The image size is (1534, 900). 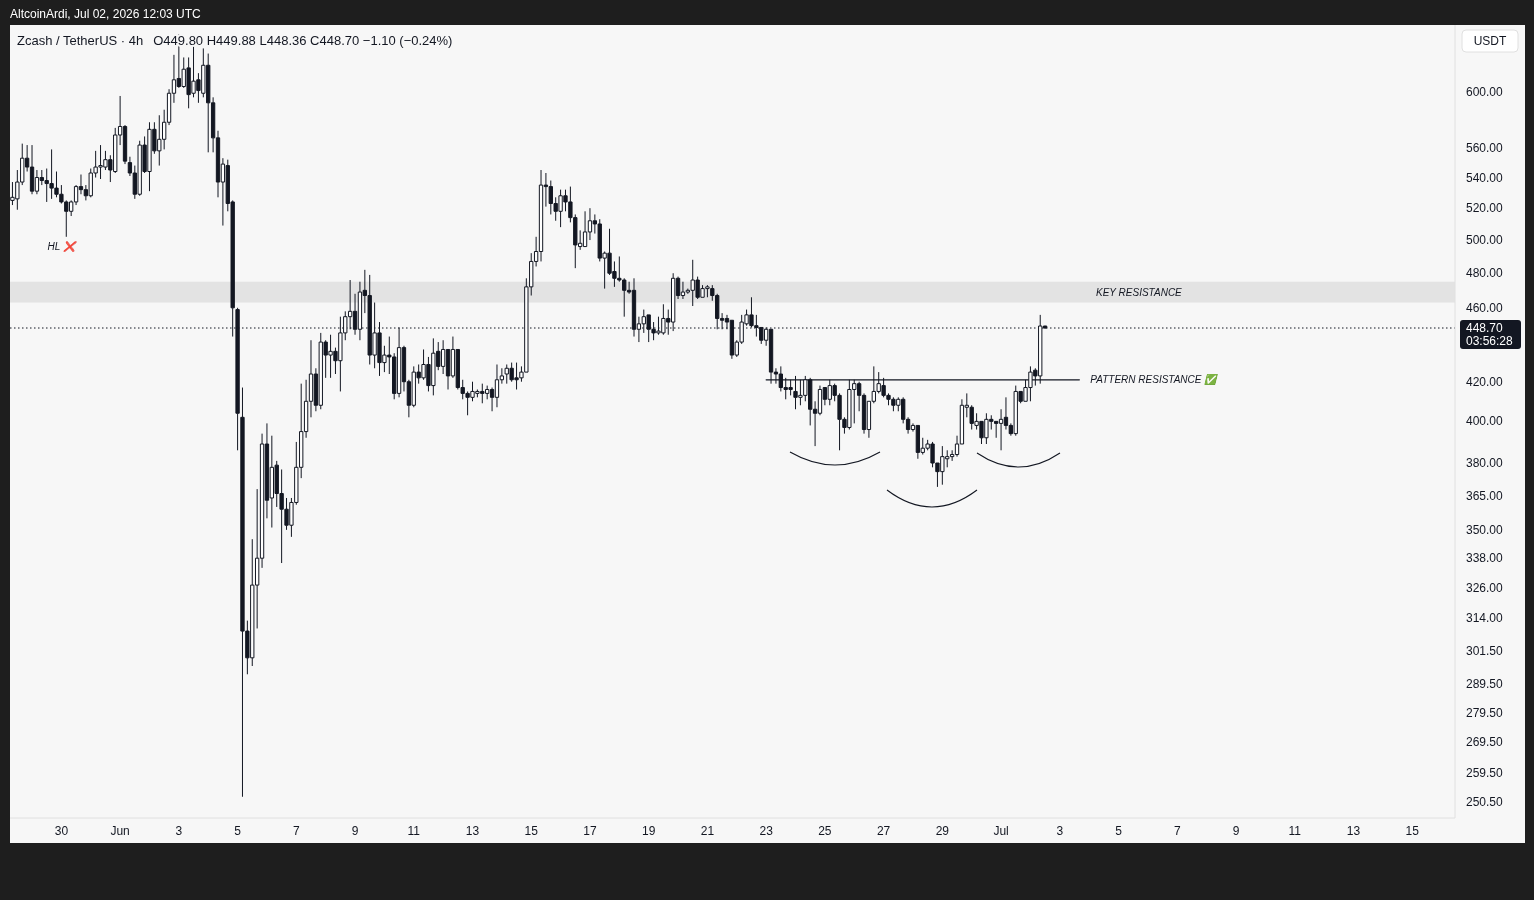 What do you see at coordinates (1485, 651) in the screenshot?
I see `y-tick-label: 301.50` at bounding box center [1485, 651].